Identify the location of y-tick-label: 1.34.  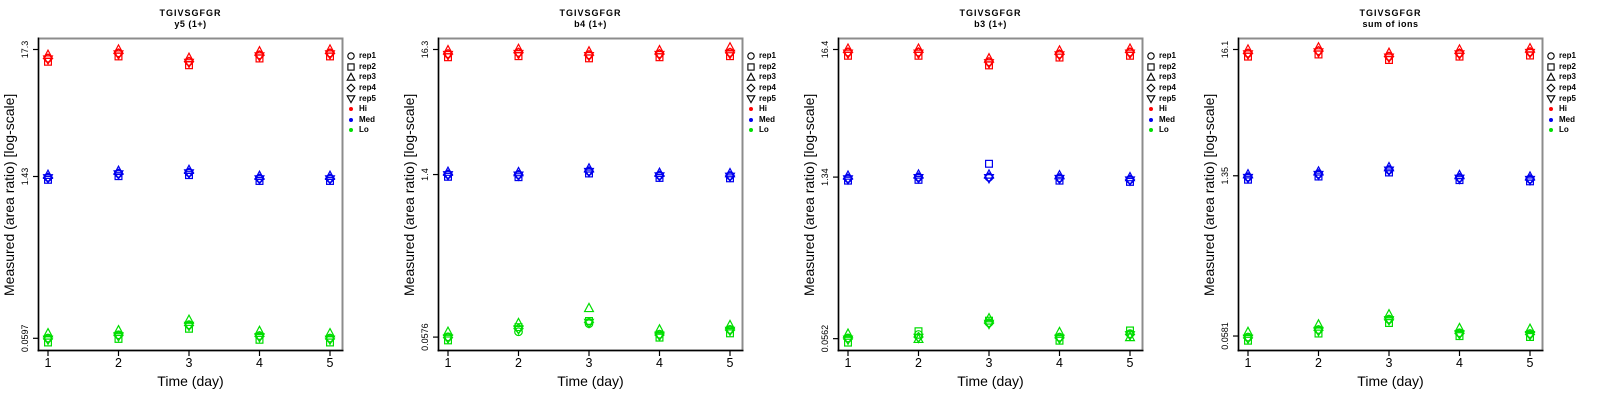
(825, 177).